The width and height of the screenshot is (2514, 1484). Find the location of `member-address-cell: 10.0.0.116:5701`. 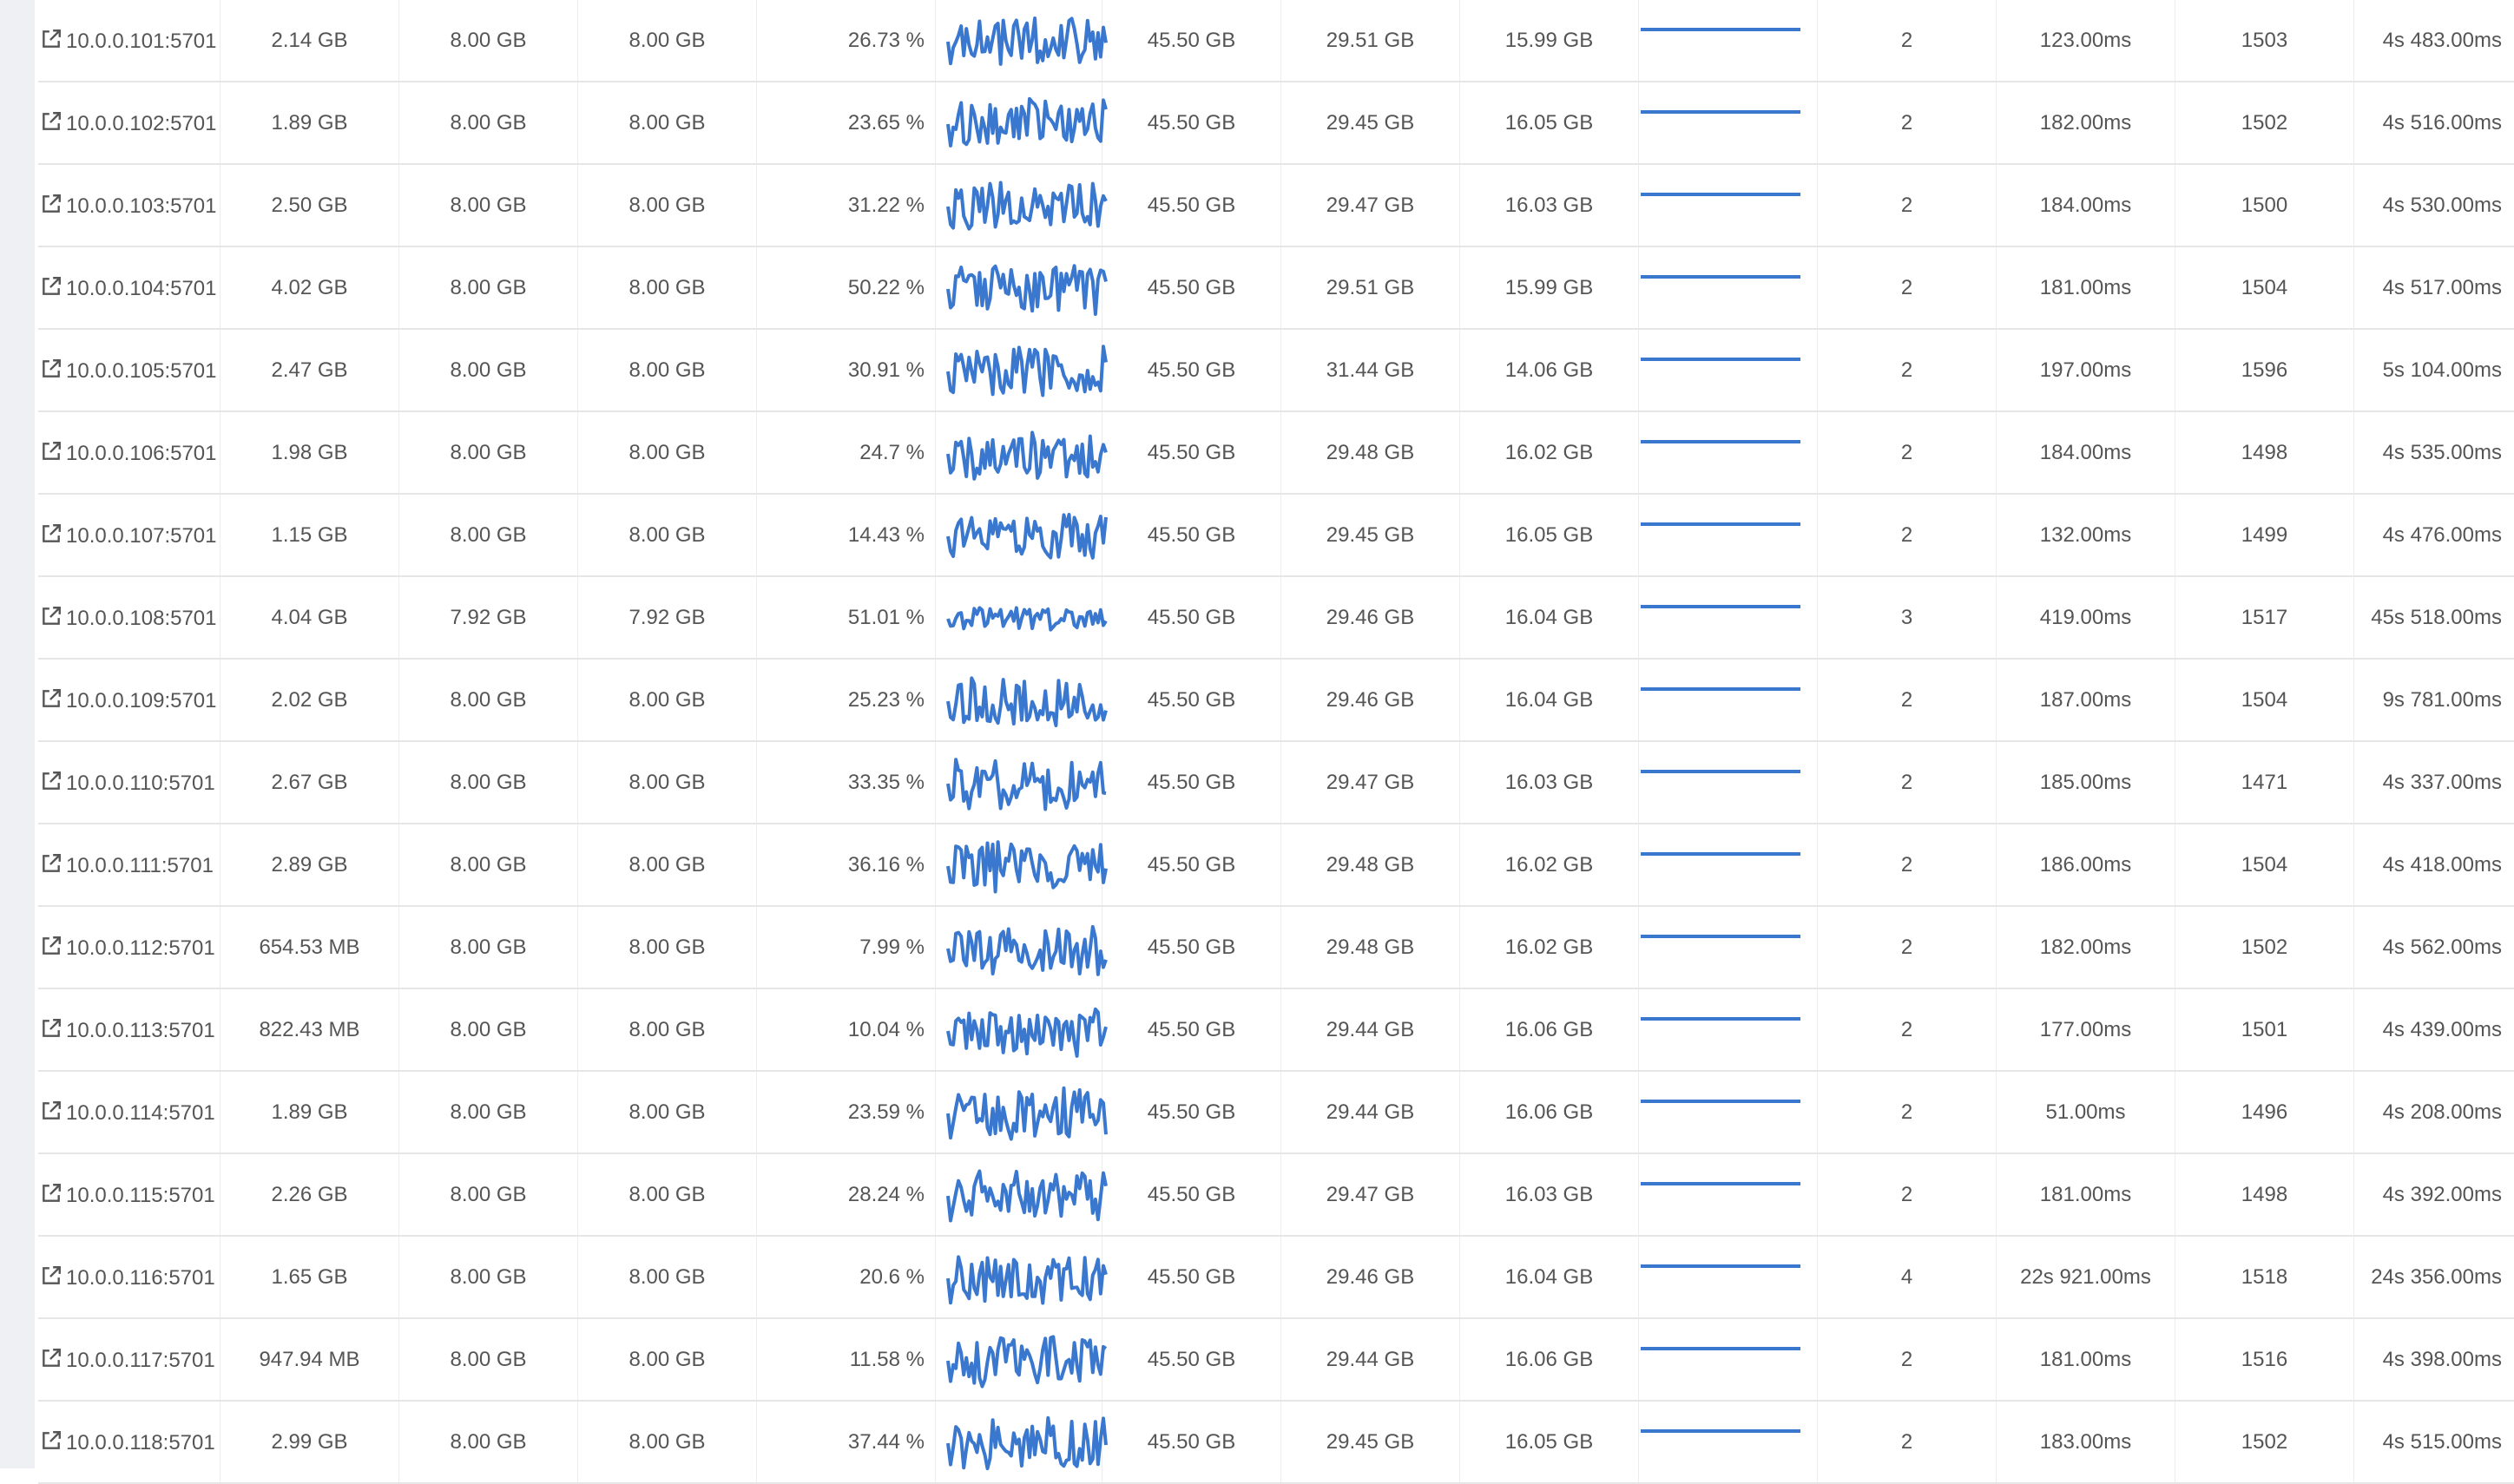

member-address-cell: 10.0.0.116:5701 is located at coordinates (129, 1277).